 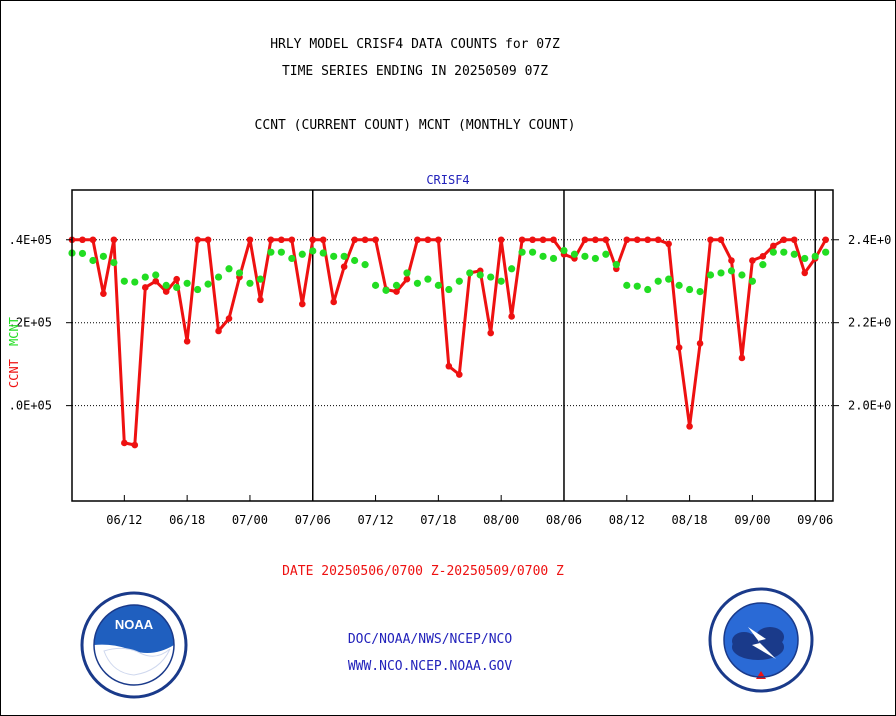 I want to click on date-range-label: DATE 20250506/0700 Z-20250509/0700 Z, so click(x=423, y=571).